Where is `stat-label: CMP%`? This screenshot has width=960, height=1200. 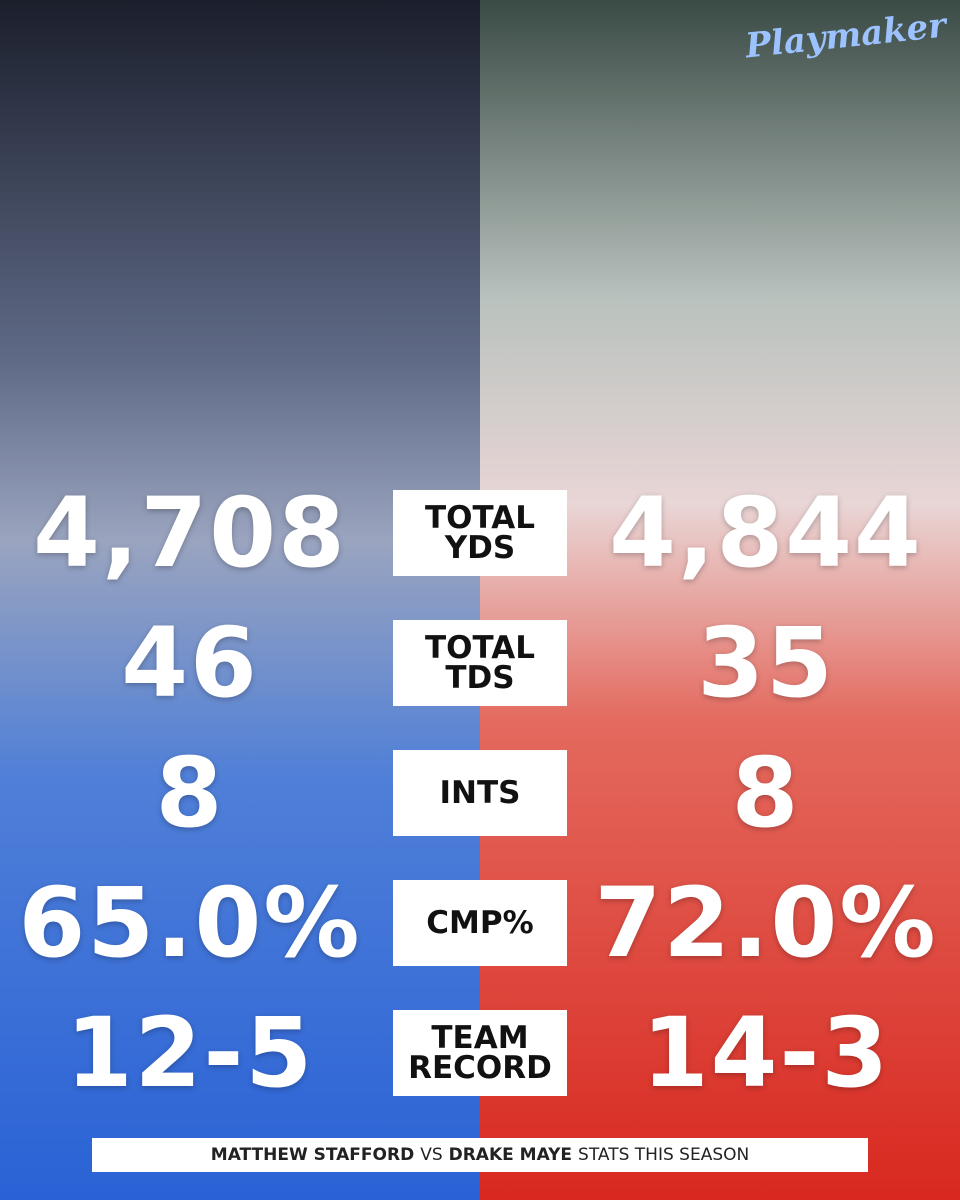
stat-label: CMP% is located at coordinates (480, 923).